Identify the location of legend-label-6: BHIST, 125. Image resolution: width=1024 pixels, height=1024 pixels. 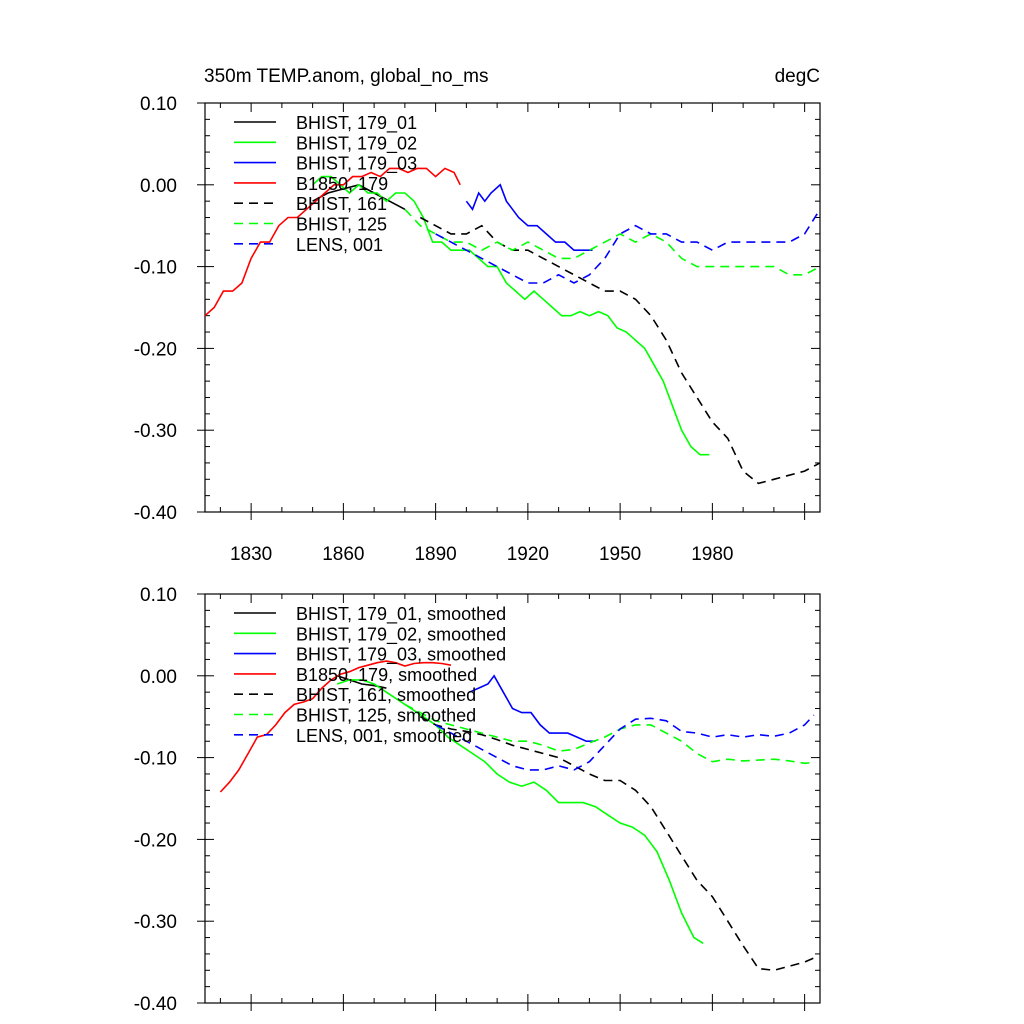
(341, 225).